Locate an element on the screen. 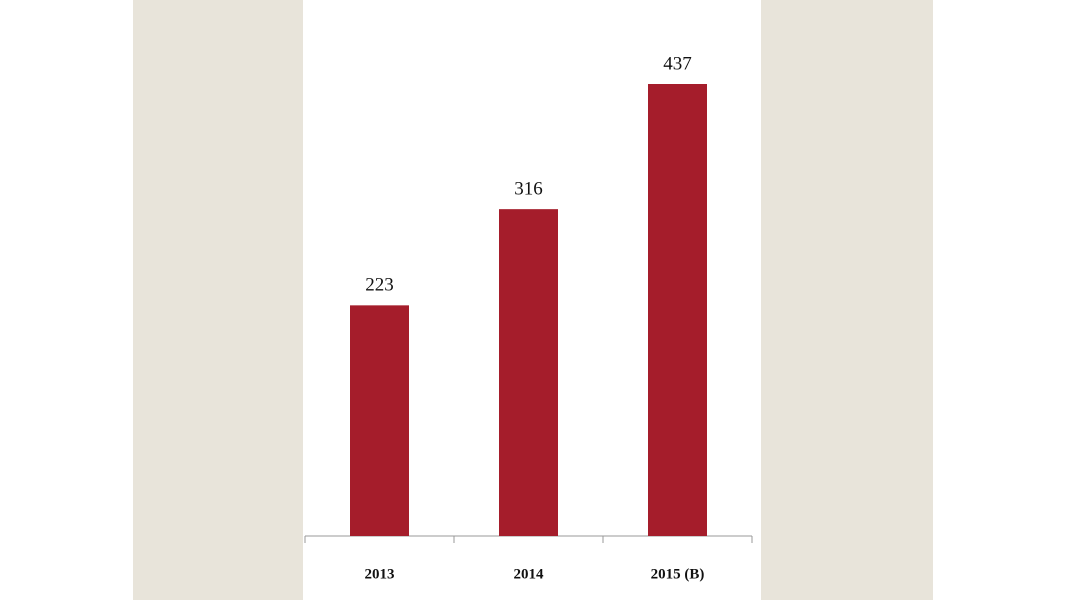 This screenshot has width=1066, height=605. value-label: 223 is located at coordinates (379, 285).